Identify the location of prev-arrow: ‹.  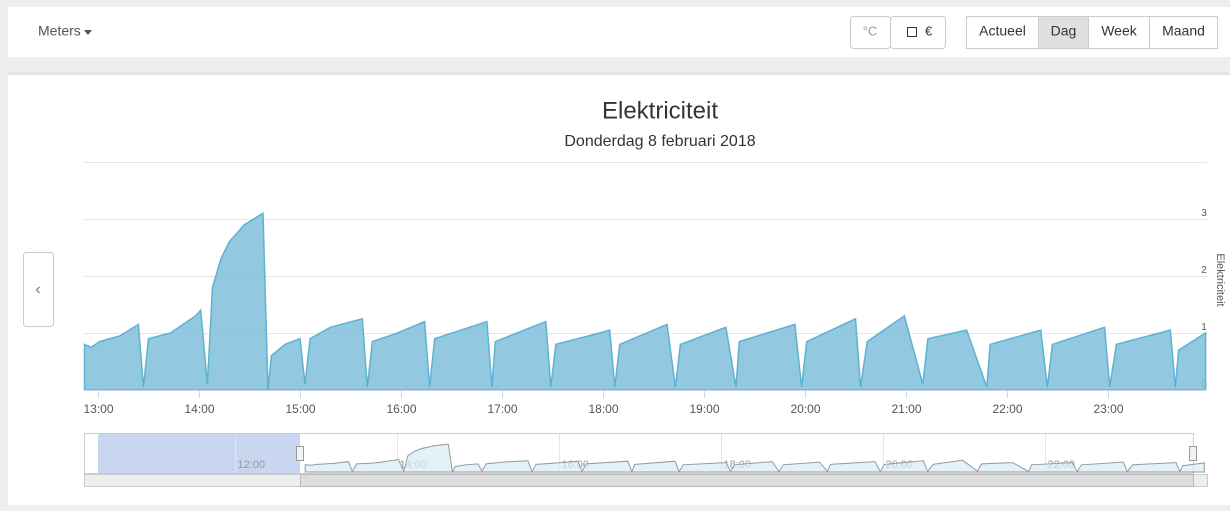
(37, 289).